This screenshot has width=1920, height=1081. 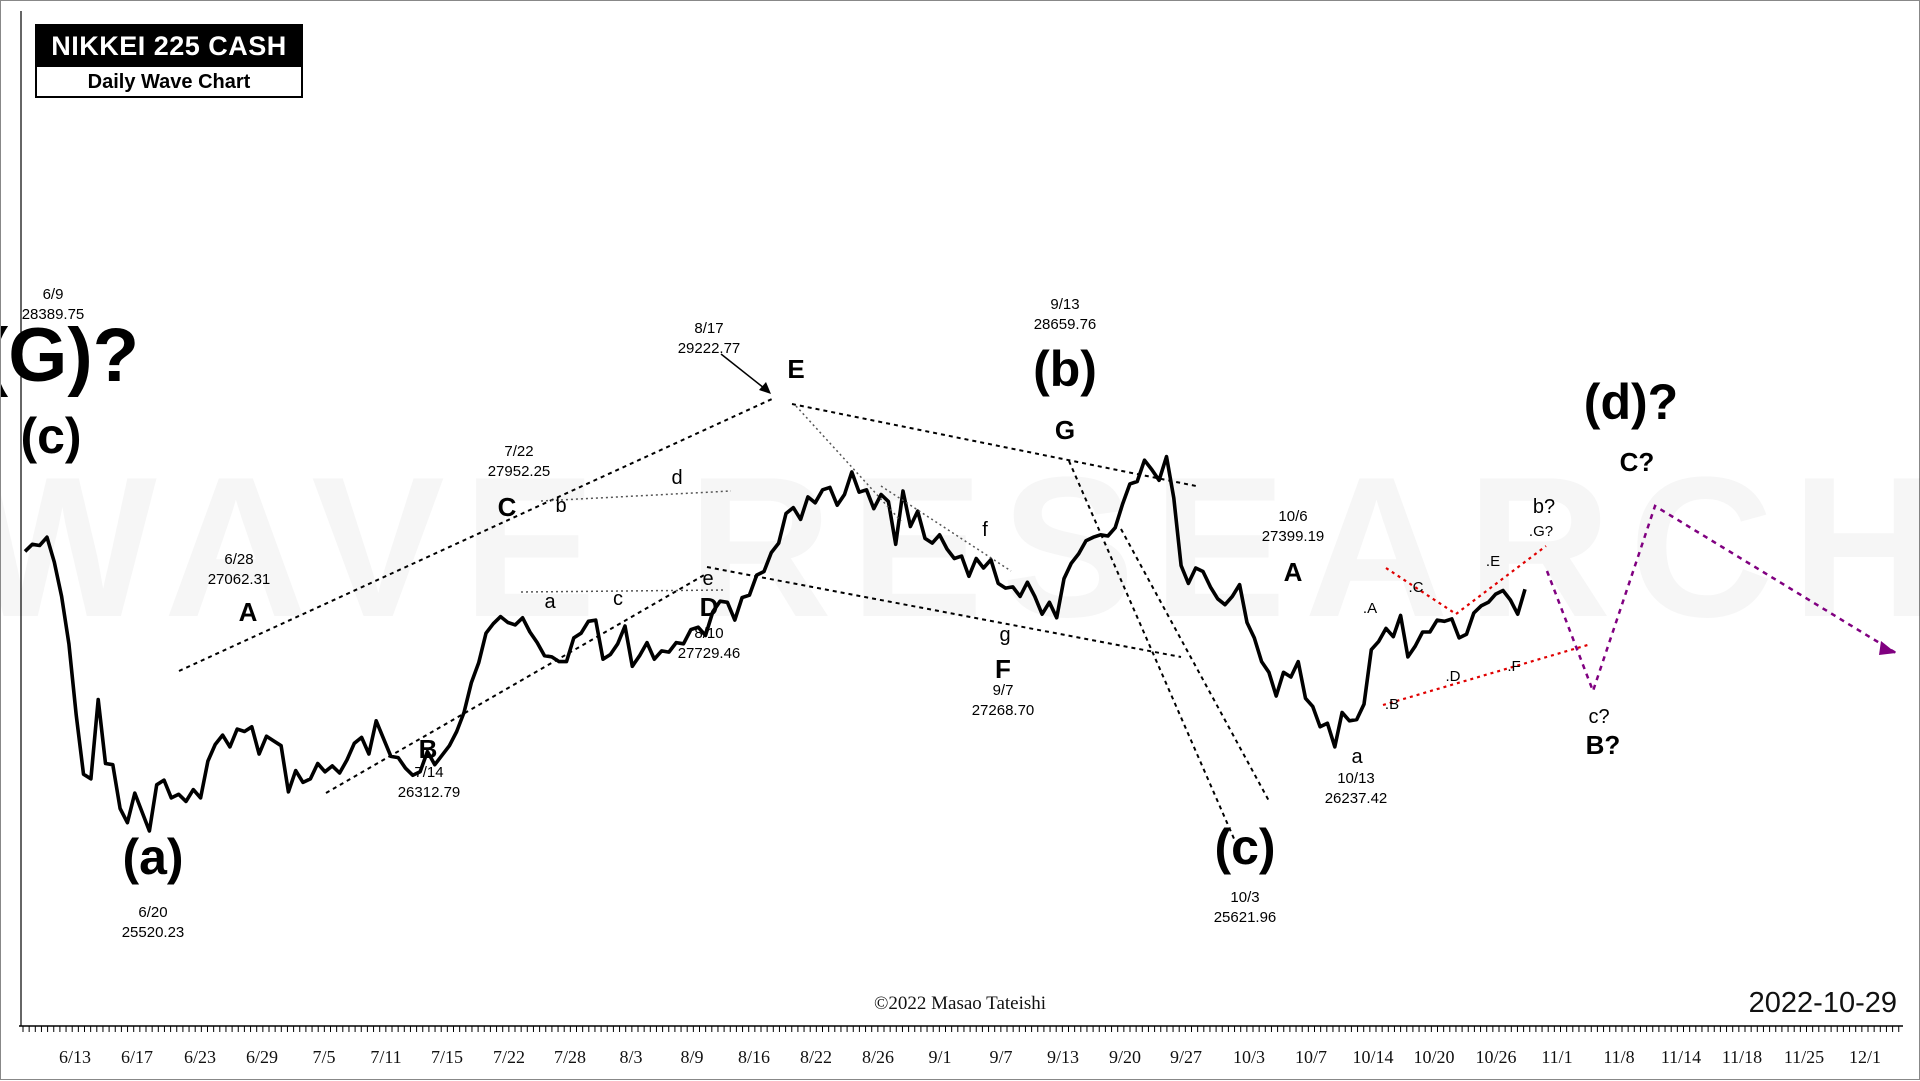 I want to click on wave-annotation: G, so click(x=1065, y=430).